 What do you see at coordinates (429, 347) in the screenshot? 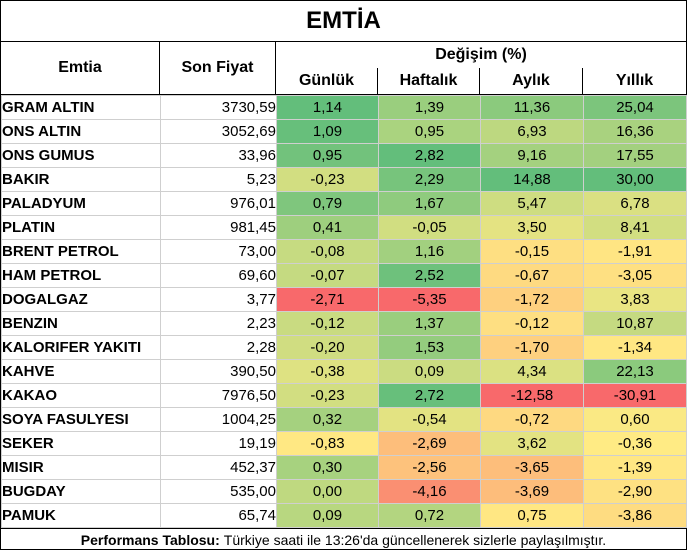
I see `change-weekly: 1,53` at bounding box center [429, 347].